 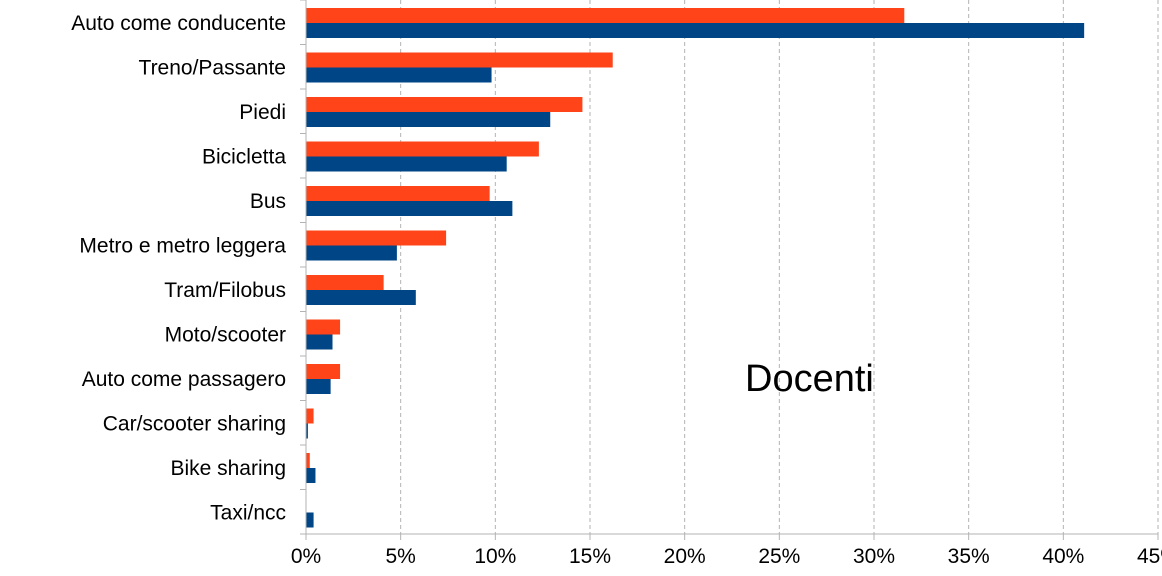 I want to click on category-label: Metro e metro leggera, so click(x=182, y=246).